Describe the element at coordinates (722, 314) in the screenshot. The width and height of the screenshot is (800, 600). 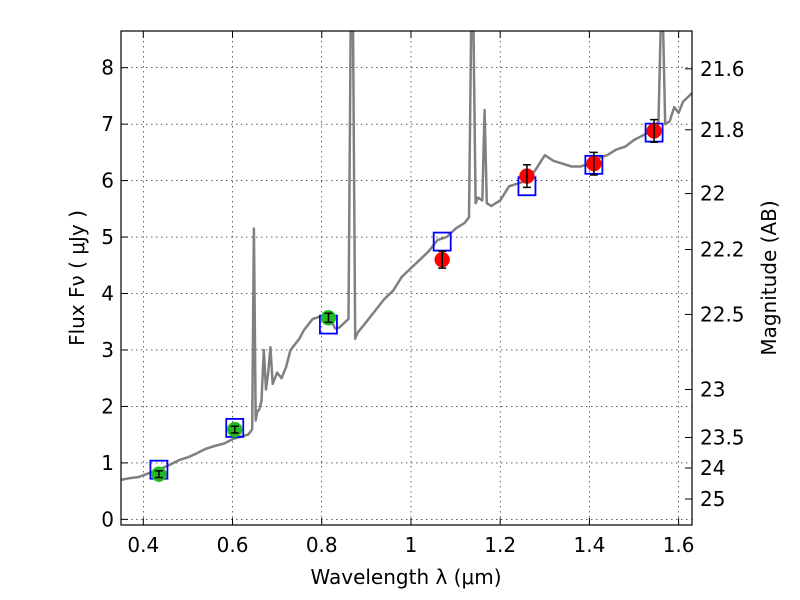
I see `right-tick-label: 22.5` at that location.